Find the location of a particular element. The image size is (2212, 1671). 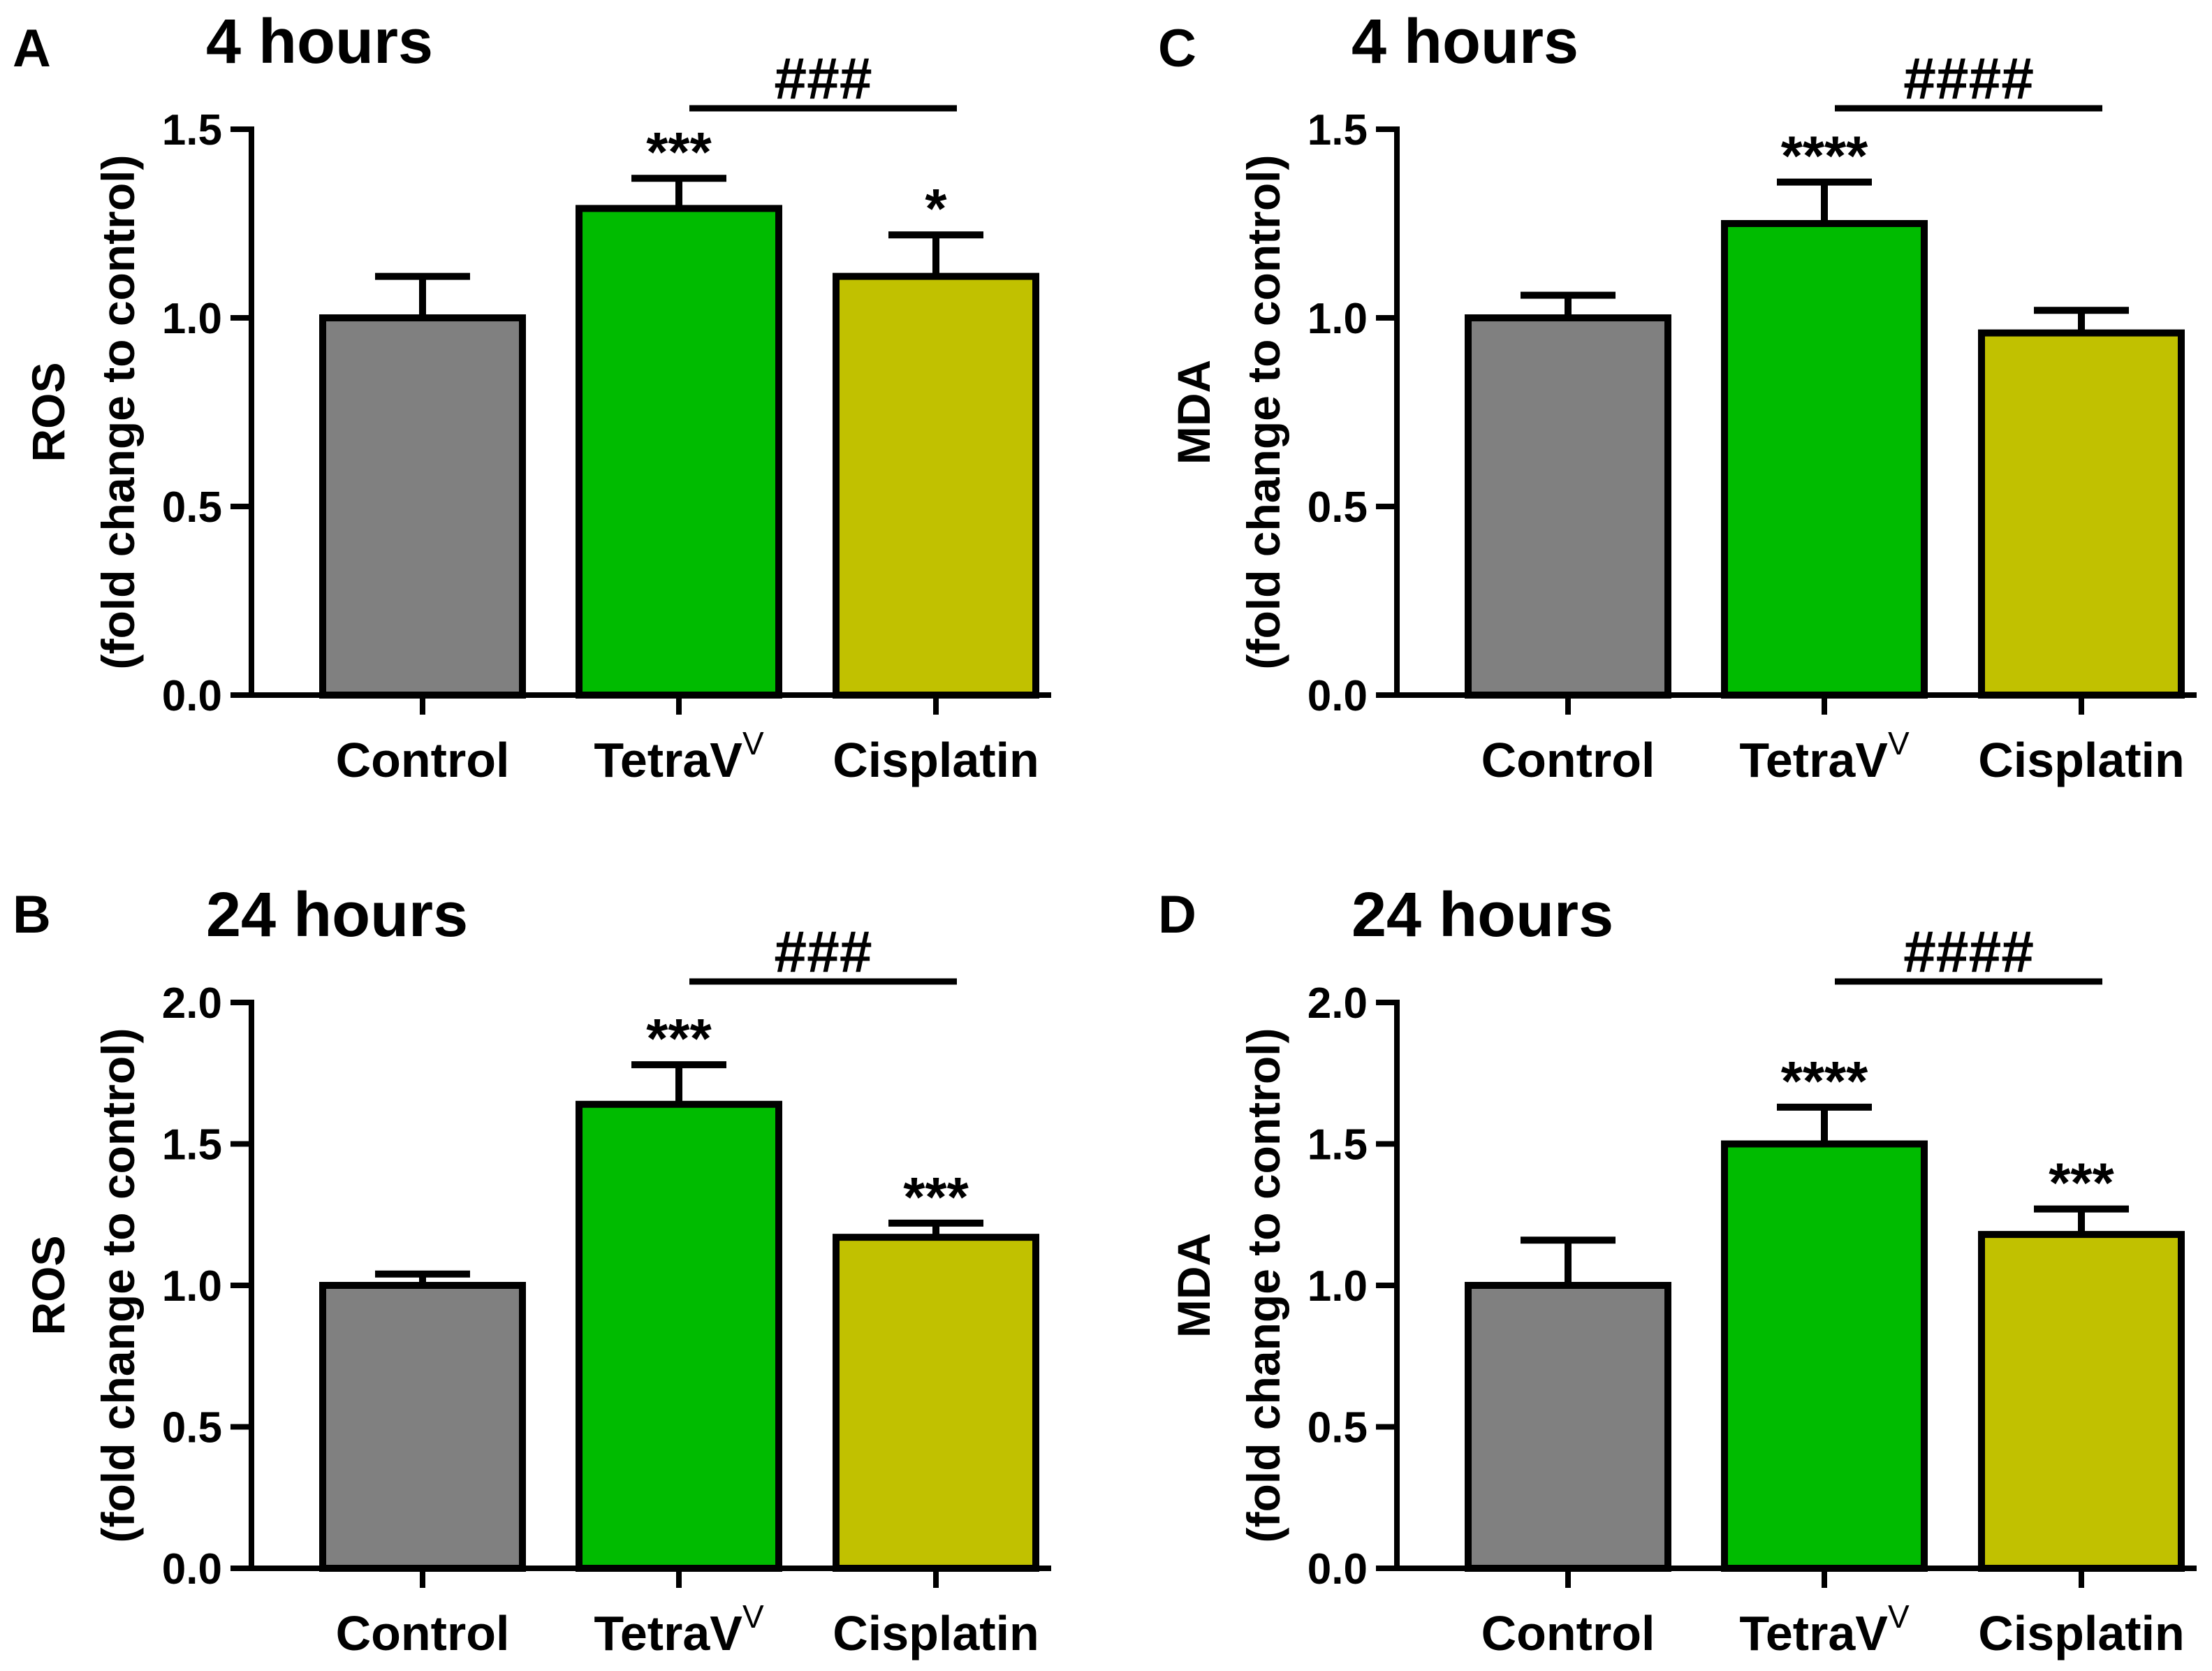

panel-letter: A is located at coordinates (32, 48).